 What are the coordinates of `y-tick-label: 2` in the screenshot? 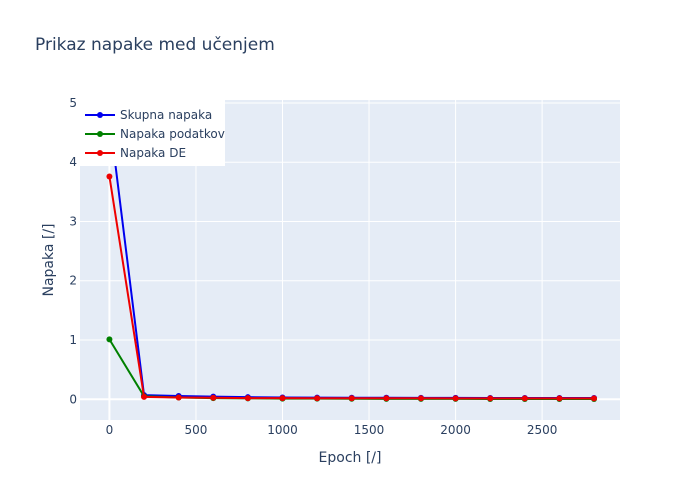 It's located at (73, 281).